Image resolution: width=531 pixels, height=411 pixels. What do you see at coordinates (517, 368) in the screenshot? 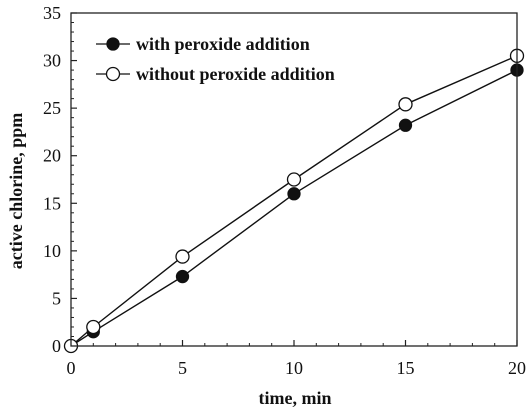
I see `x-tick-label: 20` at bounding box center [517, 368].